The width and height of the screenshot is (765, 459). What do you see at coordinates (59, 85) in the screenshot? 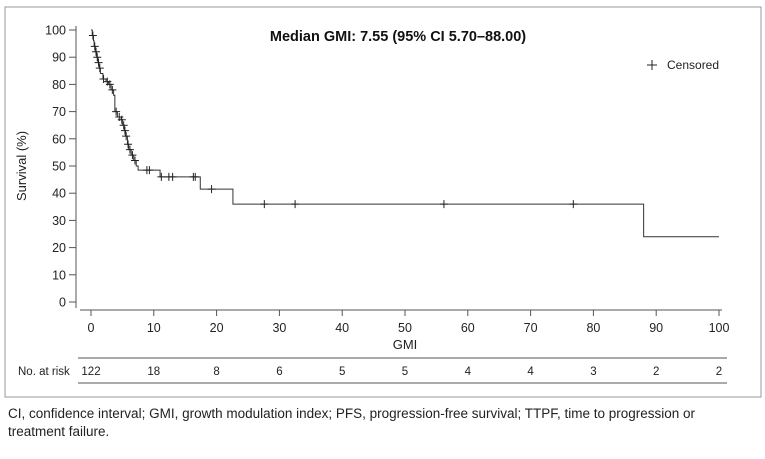
I see `y-tick-label: 80` at bounding box center [59, 85].